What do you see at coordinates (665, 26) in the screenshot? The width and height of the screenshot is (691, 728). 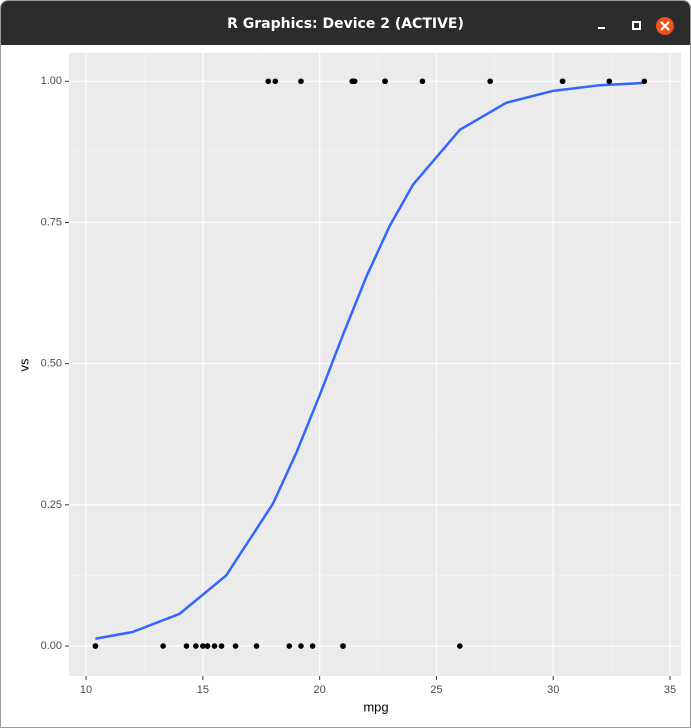 I see `close-button` at bounding box center [665, 26].